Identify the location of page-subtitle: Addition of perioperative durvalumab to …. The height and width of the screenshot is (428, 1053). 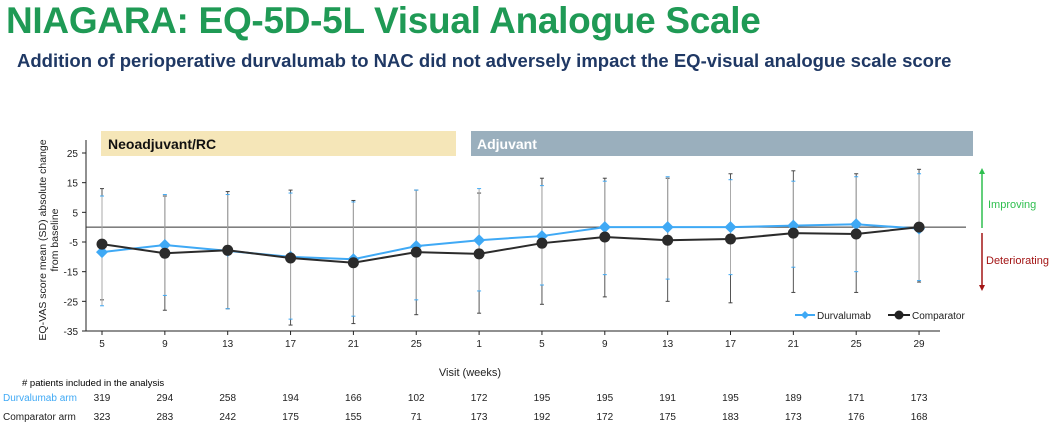
(484, 60).